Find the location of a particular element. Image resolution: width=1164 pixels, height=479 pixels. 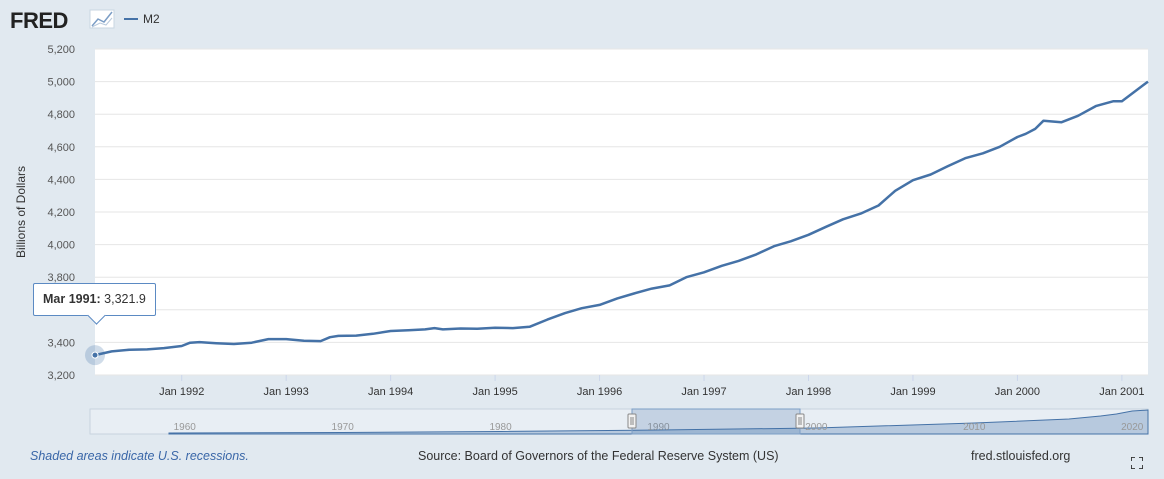

navigator-left-handle is located at coordinates (632, 421).